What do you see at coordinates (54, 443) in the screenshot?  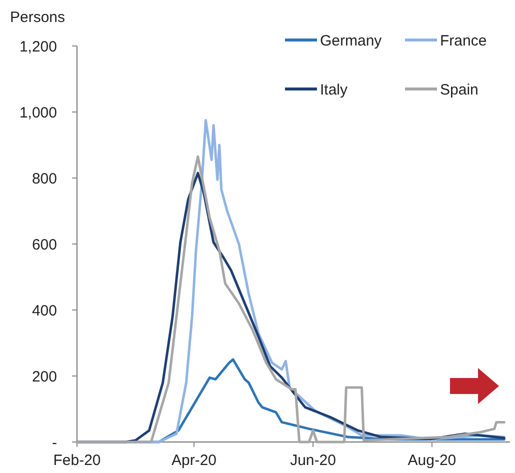 I see `y-tick-label: -` at bounding box center [54, 443].